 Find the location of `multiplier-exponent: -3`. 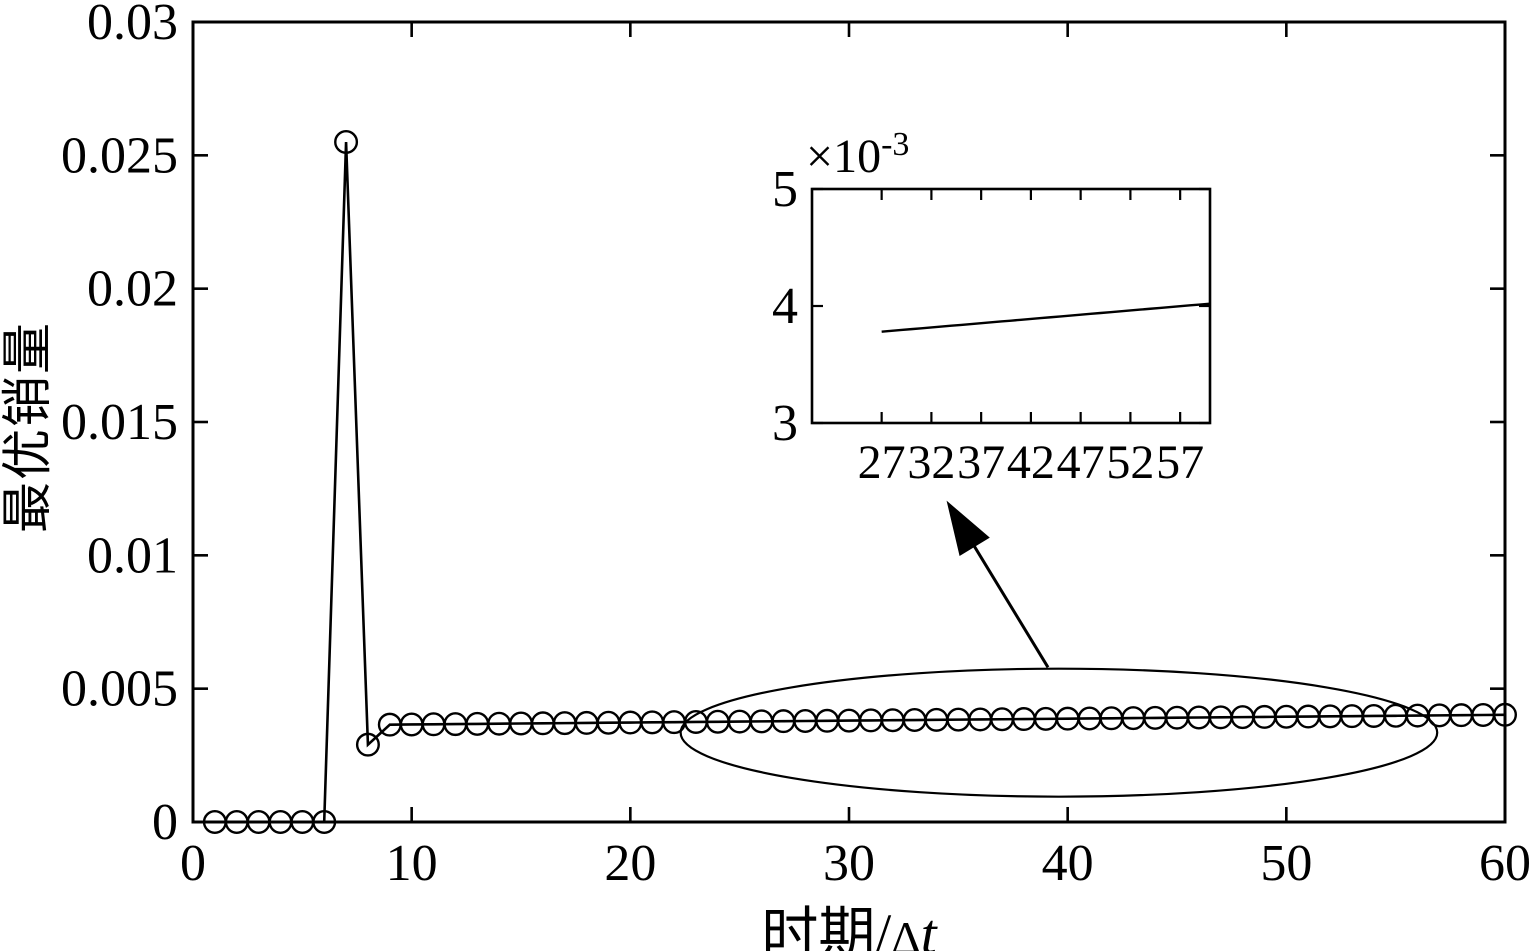

multiplier-exponent: -3 is located at coordinates (895, 144).